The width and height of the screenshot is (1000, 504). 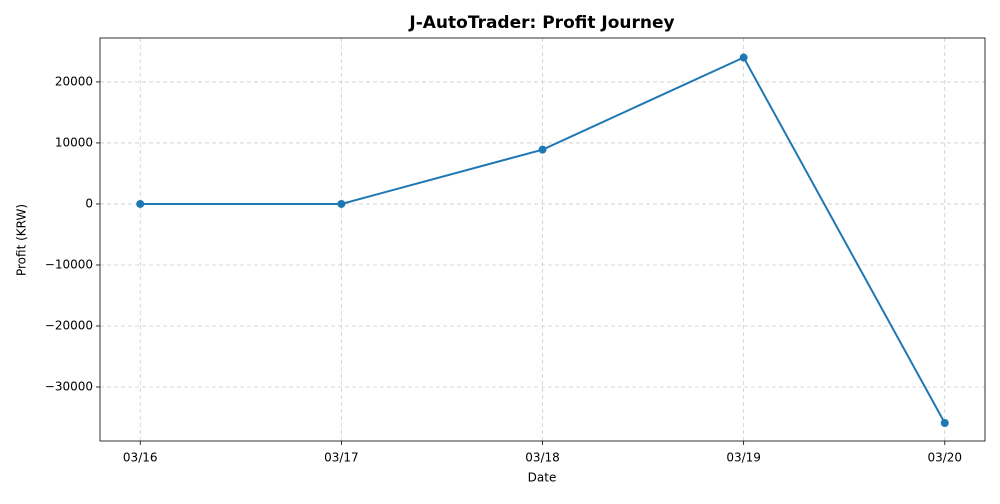 I want to click on x-tick-label: 03/18, so click(x=542, y=458).